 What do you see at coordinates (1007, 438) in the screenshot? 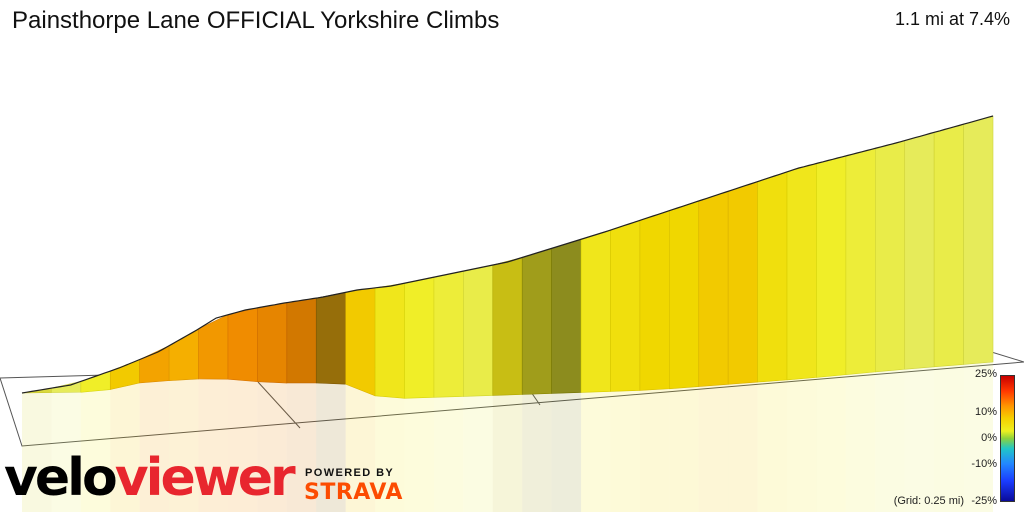
I see `gradient-colorbar` at bounding box center [1007, 438].